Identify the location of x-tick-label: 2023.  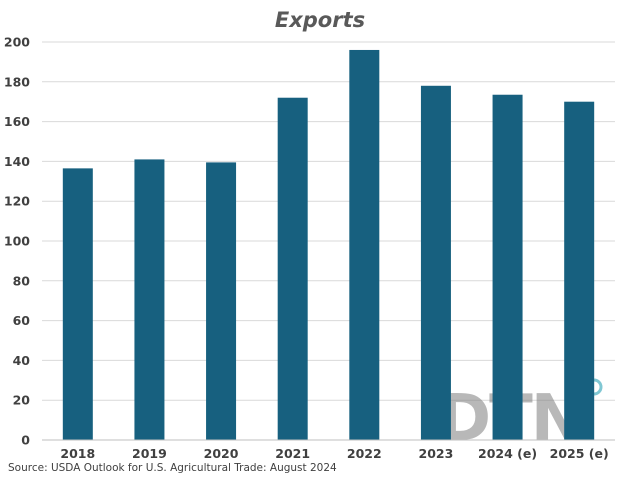
(436, 453).